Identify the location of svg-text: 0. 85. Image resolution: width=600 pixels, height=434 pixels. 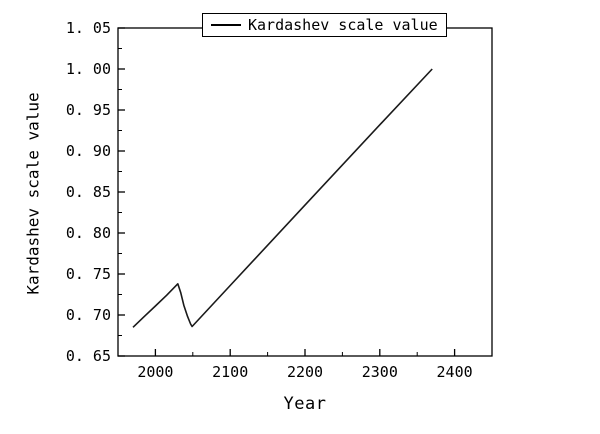
(88, 192).